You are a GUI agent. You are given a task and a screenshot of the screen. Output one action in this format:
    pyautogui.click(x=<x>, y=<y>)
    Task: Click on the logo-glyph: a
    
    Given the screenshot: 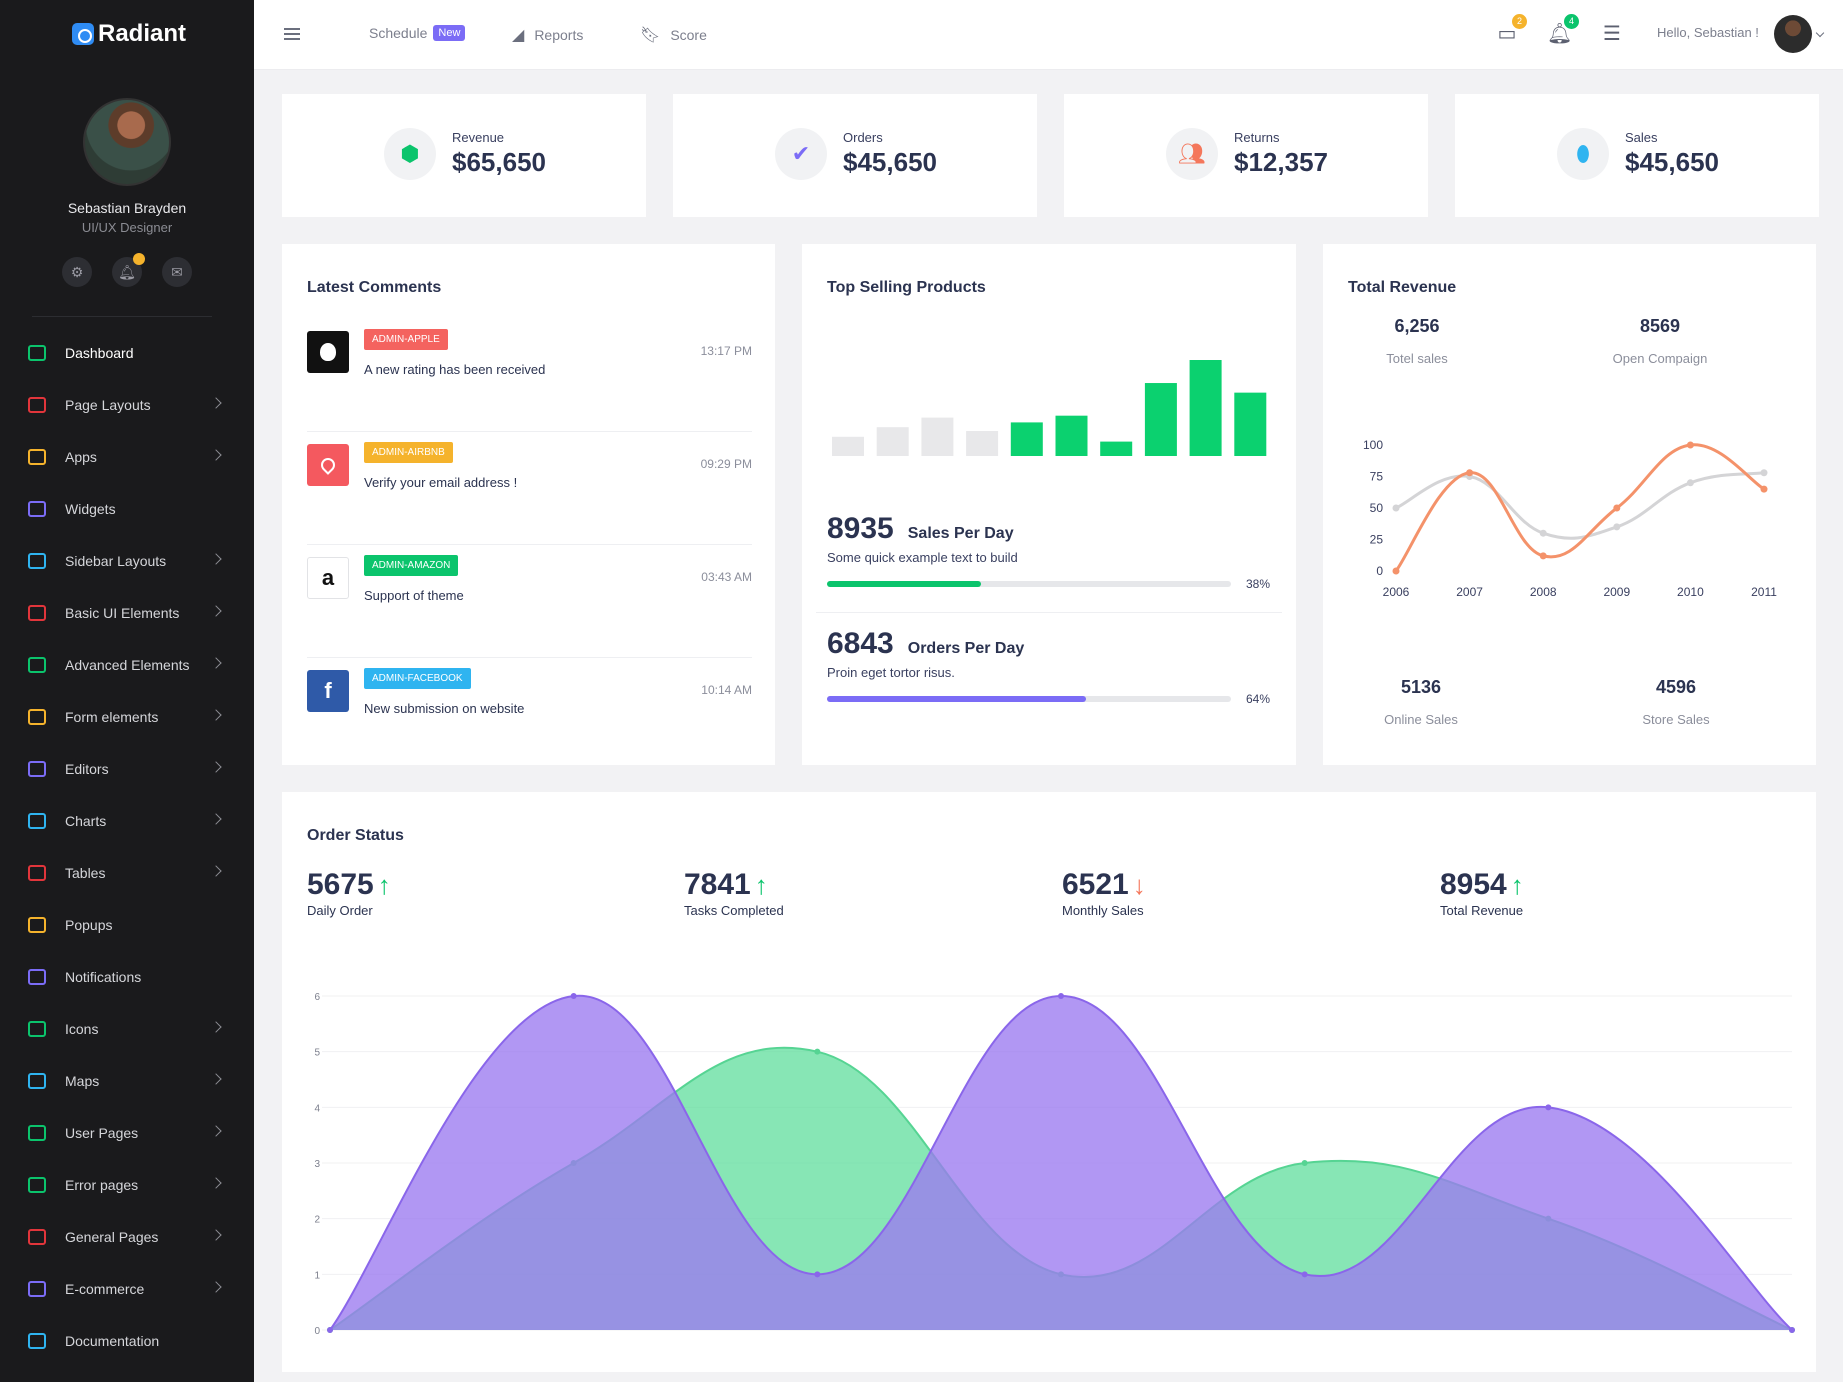 What is the action you would take?
    pyautogui.click(x=328, y=577)
    